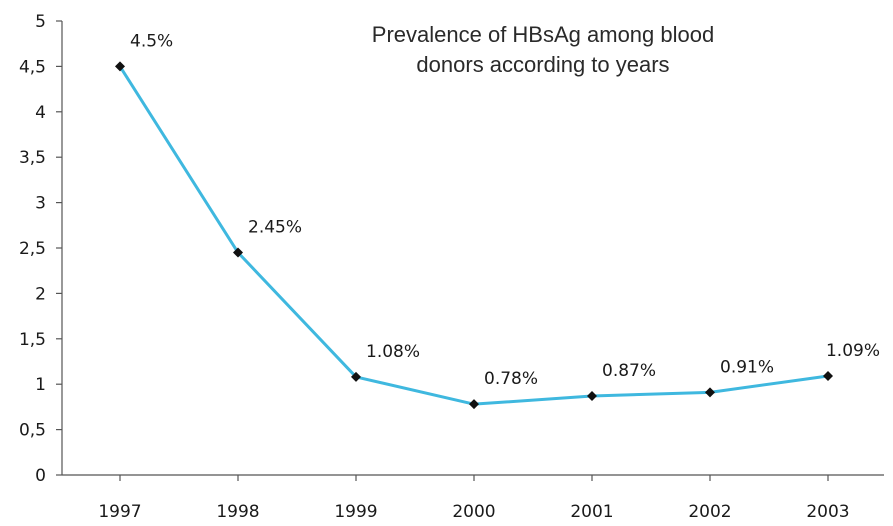 The height and width of the screenshot is (526, 893). I want to click on y-tick-label: 1, so click(40, 385).